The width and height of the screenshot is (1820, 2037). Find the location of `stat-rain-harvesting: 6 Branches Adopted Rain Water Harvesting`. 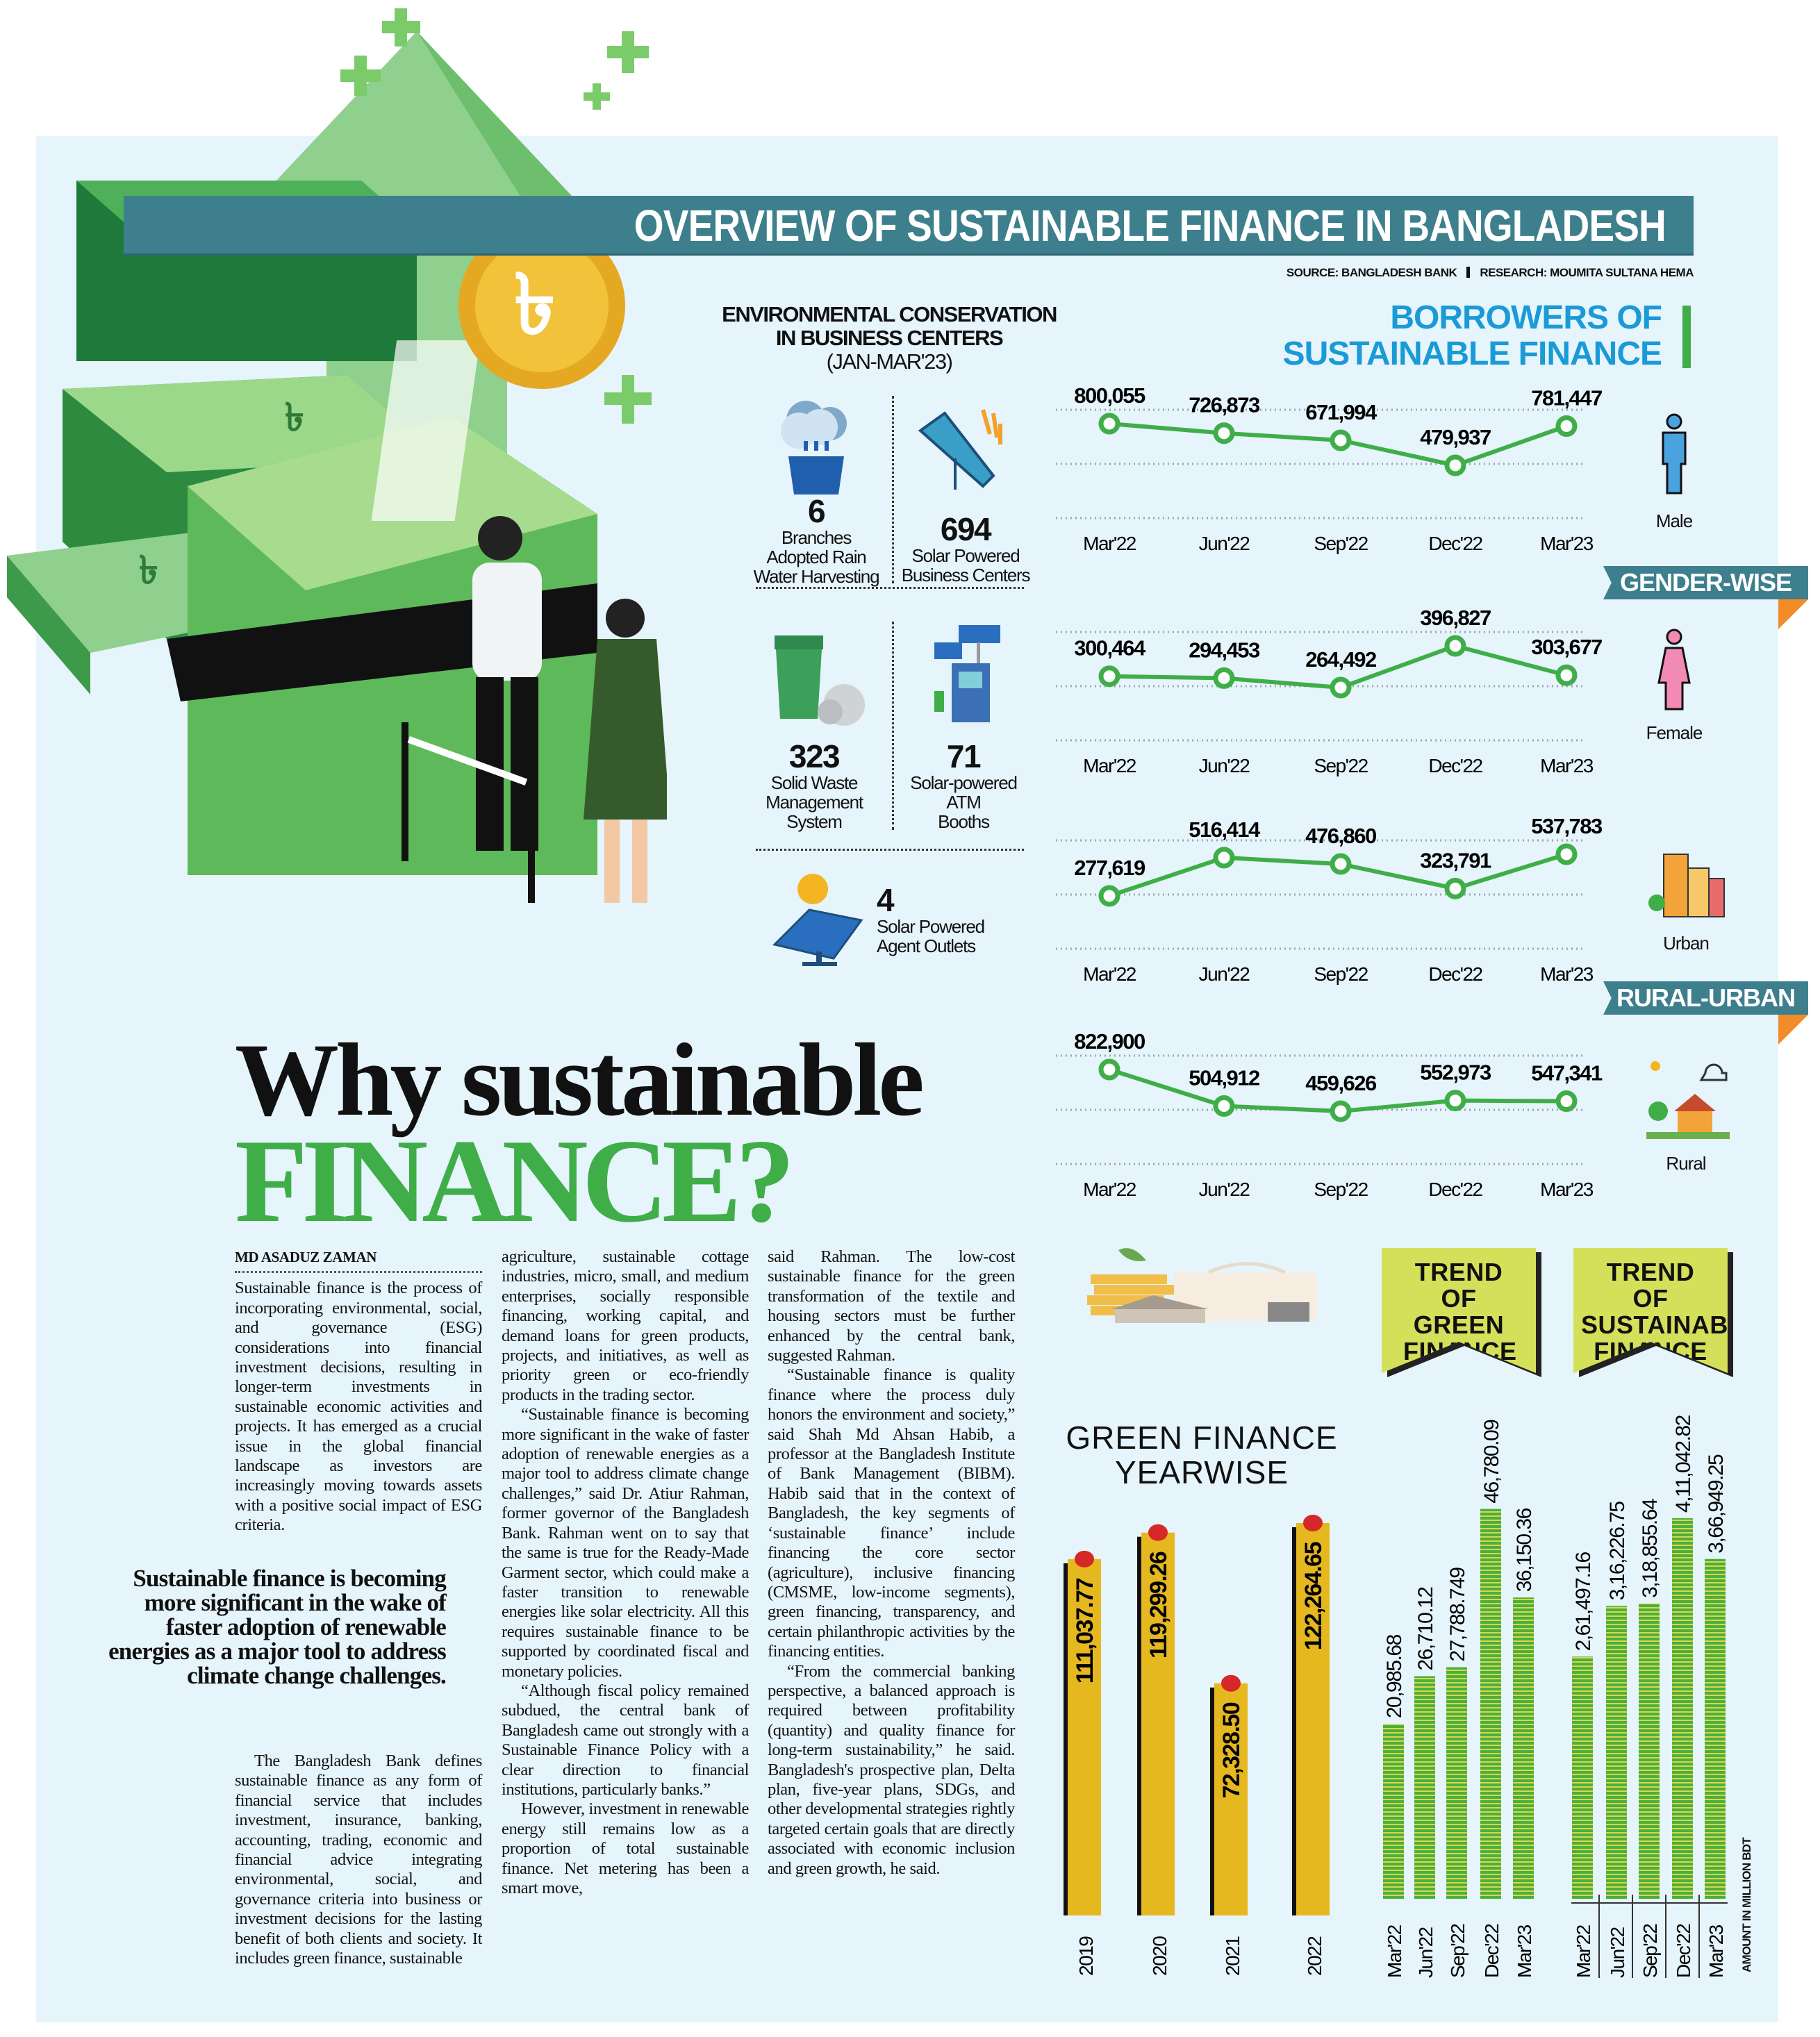

stat-rain-harvesting: 6 Branches Adopted Rain Water Harvesting is located at coordinates (817, 540).